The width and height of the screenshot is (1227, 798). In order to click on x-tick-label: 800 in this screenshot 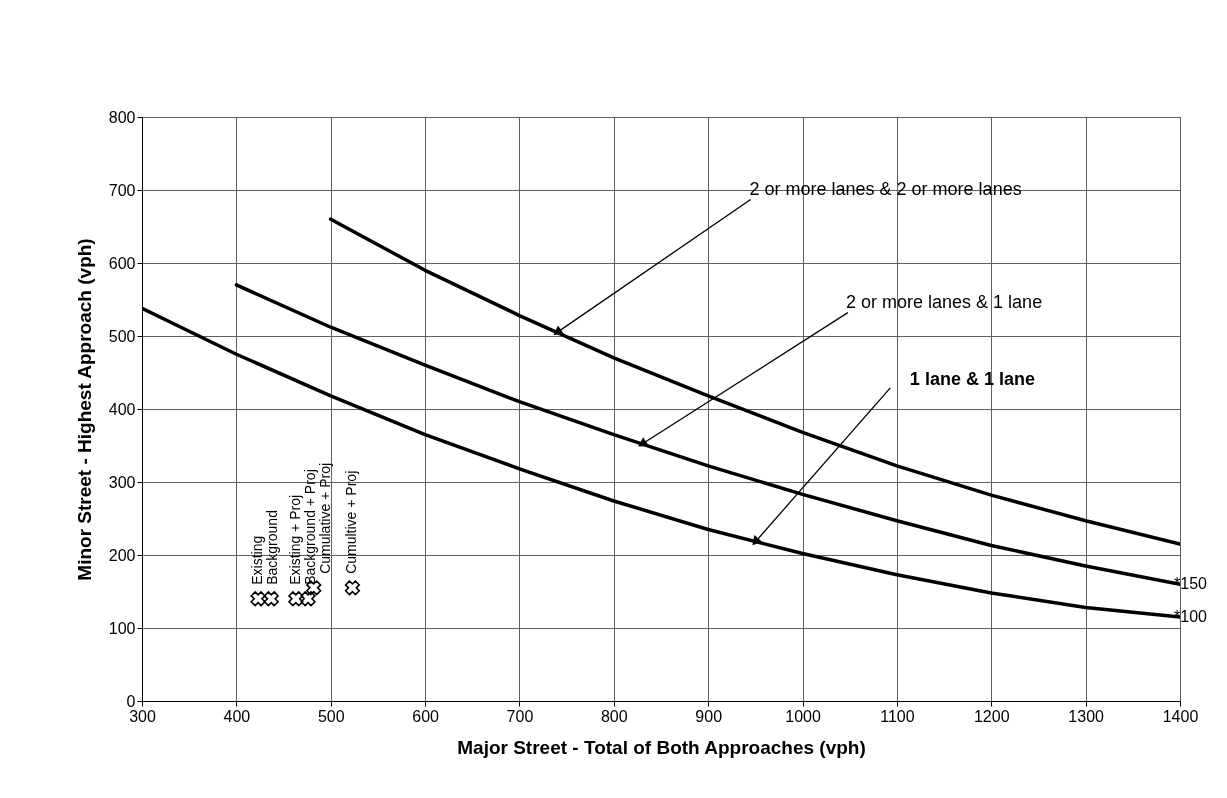, I will do `click(614, 716)`.